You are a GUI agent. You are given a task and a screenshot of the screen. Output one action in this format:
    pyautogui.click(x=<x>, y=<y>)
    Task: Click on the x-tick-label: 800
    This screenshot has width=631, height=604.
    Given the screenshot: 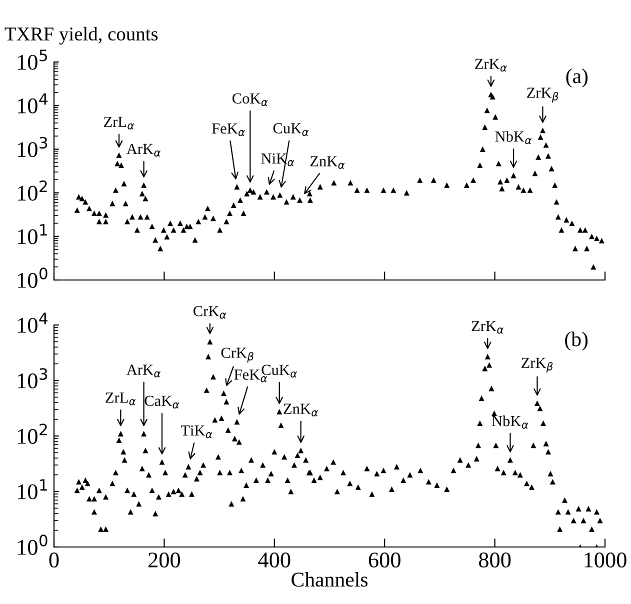 What is the action you would take?
    pyautogui.click(x=494, y=560)
    